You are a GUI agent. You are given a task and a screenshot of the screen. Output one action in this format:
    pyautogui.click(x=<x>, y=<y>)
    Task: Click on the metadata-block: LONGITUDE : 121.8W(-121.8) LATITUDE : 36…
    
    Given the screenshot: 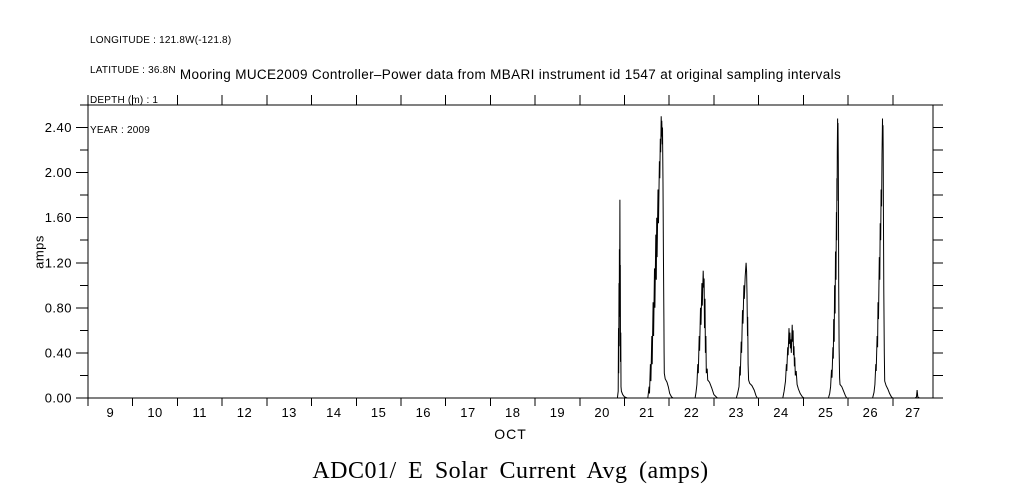 What is the action you would take?
    pyautogui.click(x=160, y=86)
    